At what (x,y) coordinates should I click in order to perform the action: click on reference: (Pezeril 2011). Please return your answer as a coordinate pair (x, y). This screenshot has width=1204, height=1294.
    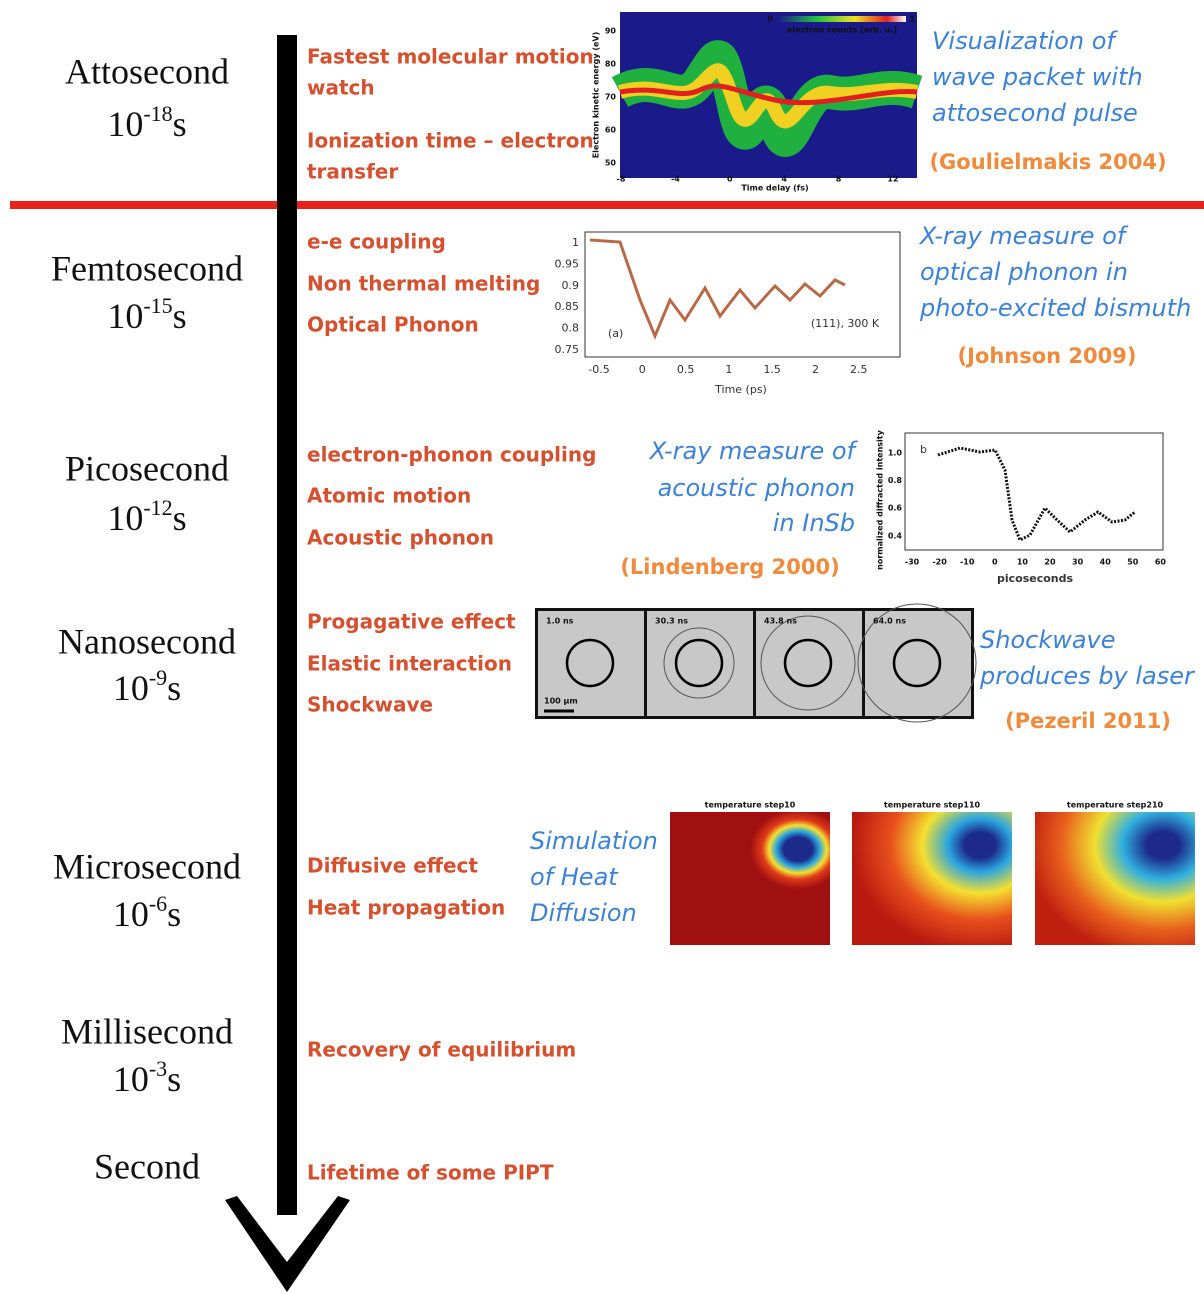
    Looking at the image, I should click on (1088, 721).